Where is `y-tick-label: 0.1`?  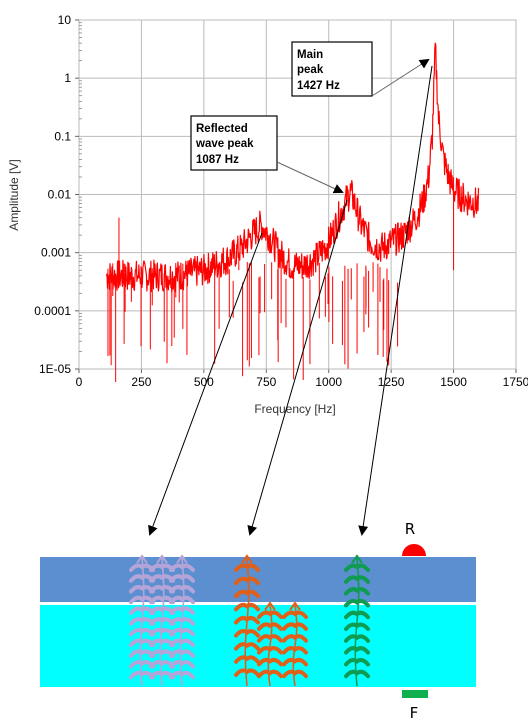
y-tick-label: 0.1 is located at coordinates (62, 136).